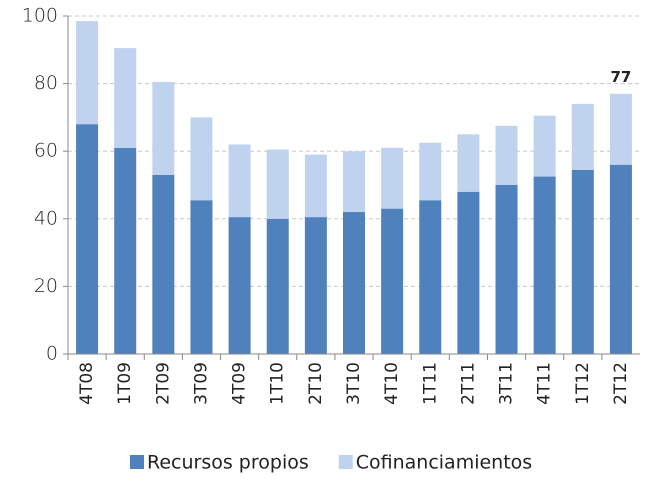 This screenshot has width=645, height=481. Describe the element at coordinates (620, 77) in the screenshot. I see `annotation: 77` at that location.